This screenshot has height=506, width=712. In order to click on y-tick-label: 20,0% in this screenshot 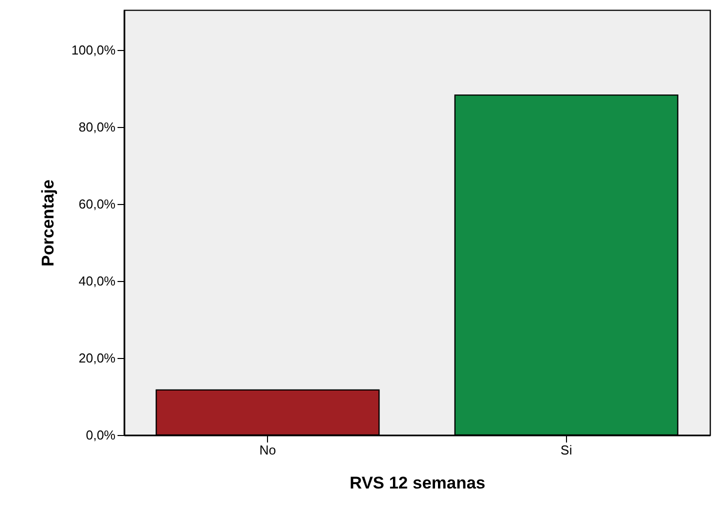, I will do `click(97, 358)`.